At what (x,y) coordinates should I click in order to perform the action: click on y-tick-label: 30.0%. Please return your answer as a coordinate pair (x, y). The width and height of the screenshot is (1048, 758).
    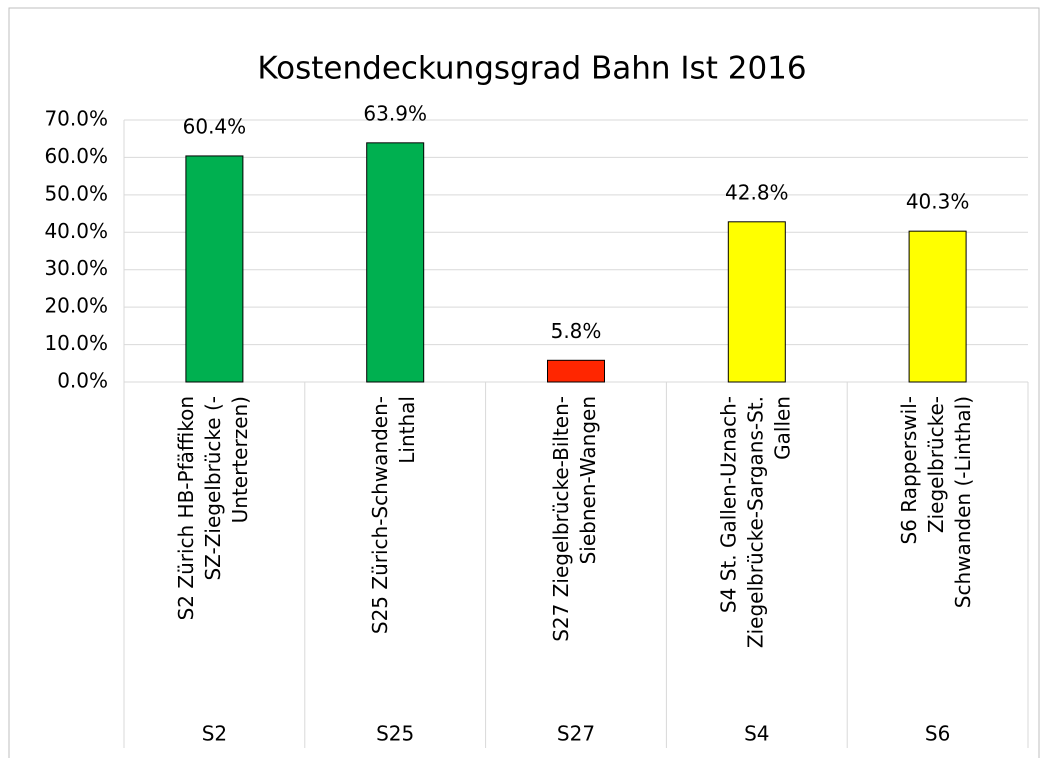
    Looking at the image, I should click on (76, 268).